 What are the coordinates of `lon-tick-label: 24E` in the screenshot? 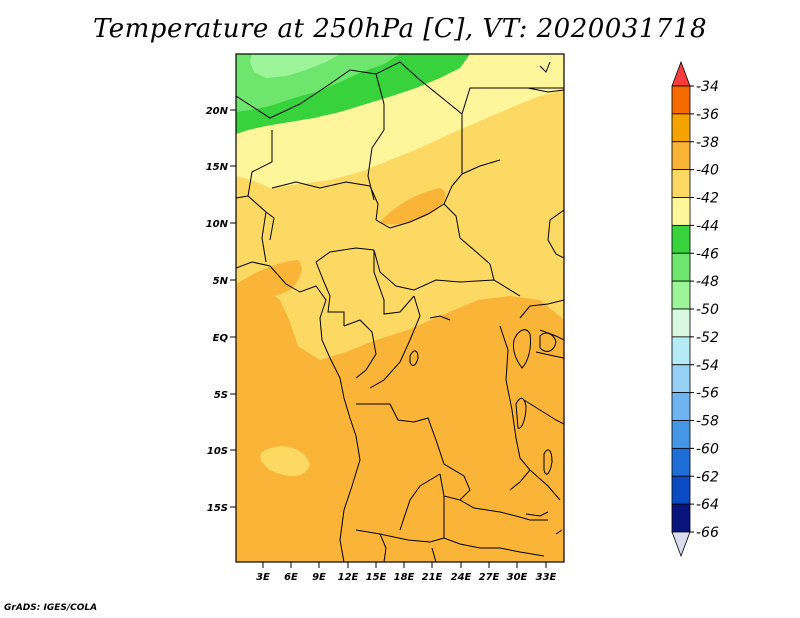 It's located at (461, 577).